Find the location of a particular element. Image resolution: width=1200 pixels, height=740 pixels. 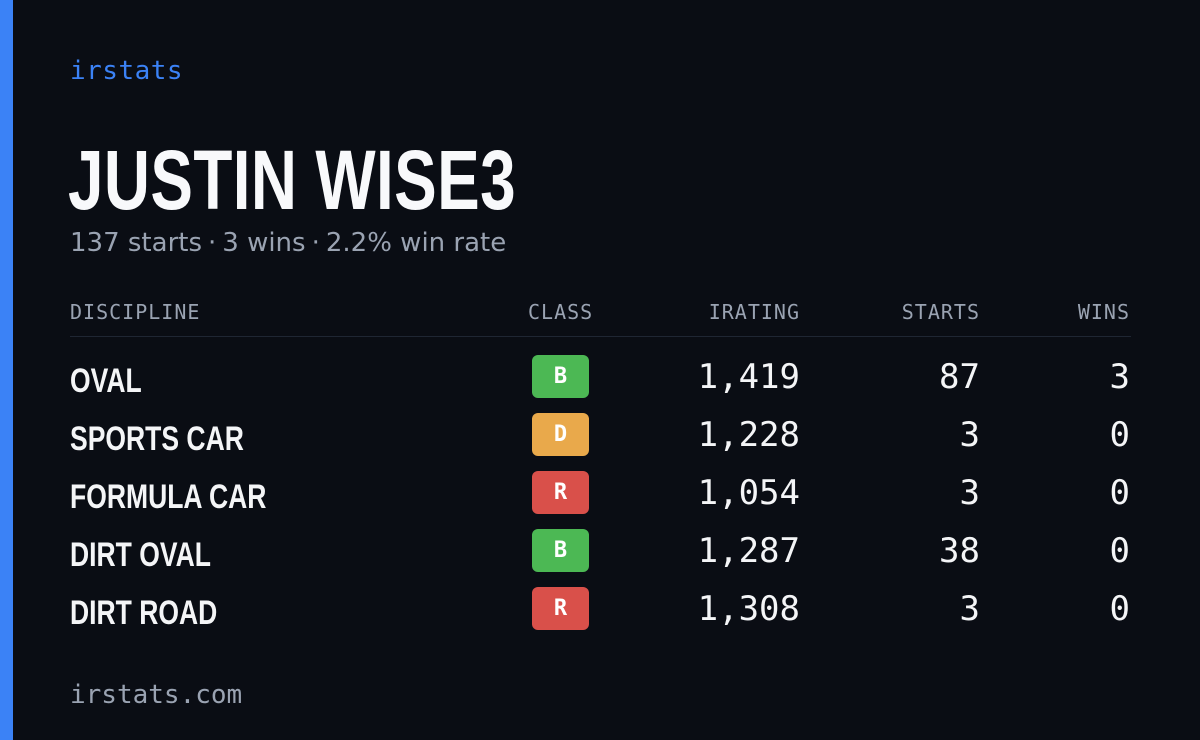

discipline-name: FORMULA CAR is located at coordinates (168, 497).